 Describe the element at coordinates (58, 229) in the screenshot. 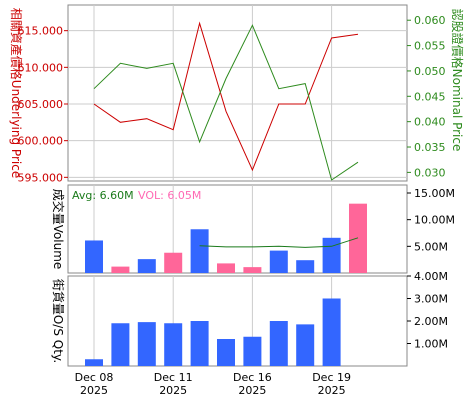

I see `volume-axis-title: 成交量Volume` at that location.